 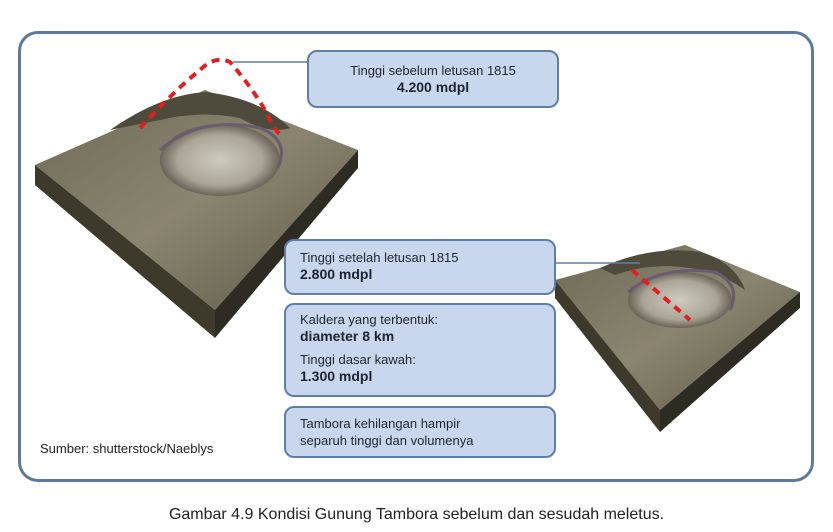 What do you see at coordinates (358, 359) in the screenshot?
I see `crater-floor-label: Tinggi dasar kawah:` at bounding box center [358, 359].